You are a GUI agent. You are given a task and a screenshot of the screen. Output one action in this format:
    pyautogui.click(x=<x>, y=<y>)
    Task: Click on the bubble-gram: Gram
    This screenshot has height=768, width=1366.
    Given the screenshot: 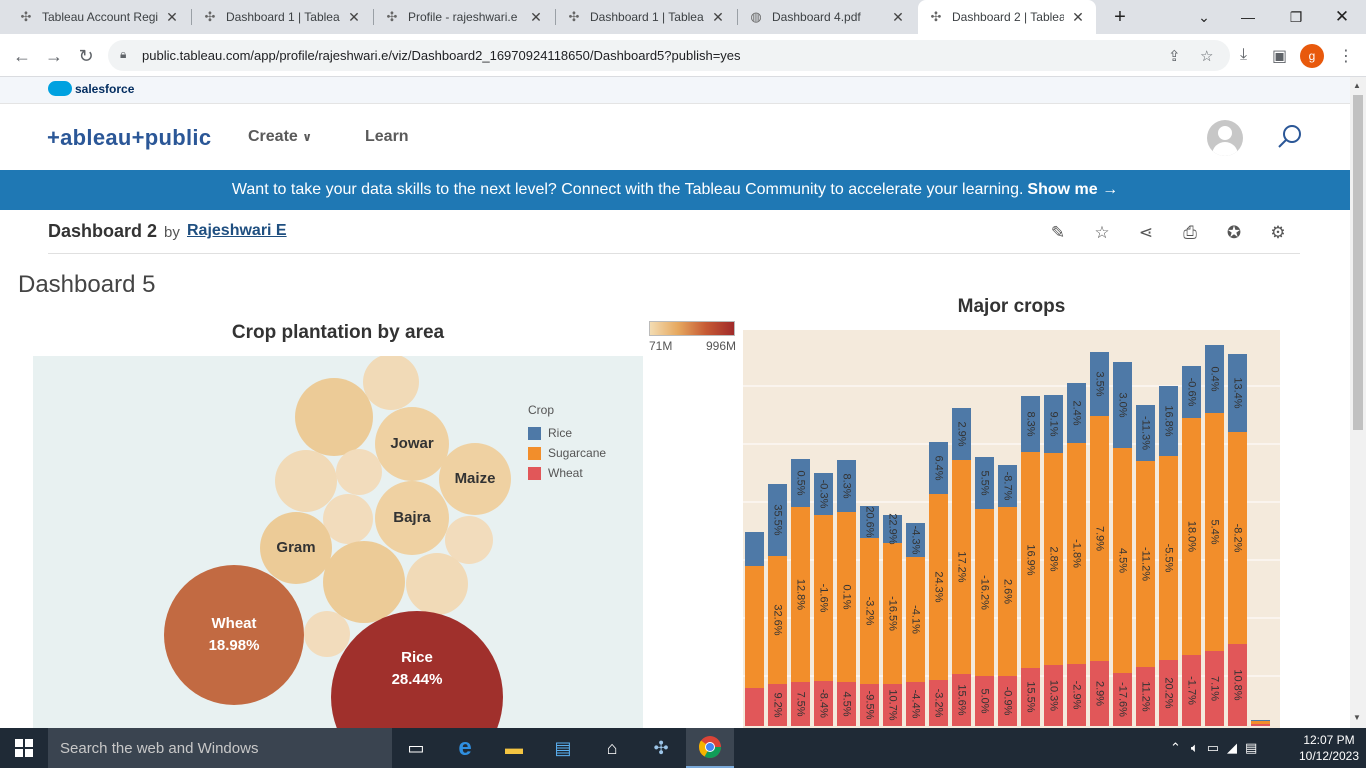 What is the action you would take?
    pyautogui.click(x=296, y=548)
    